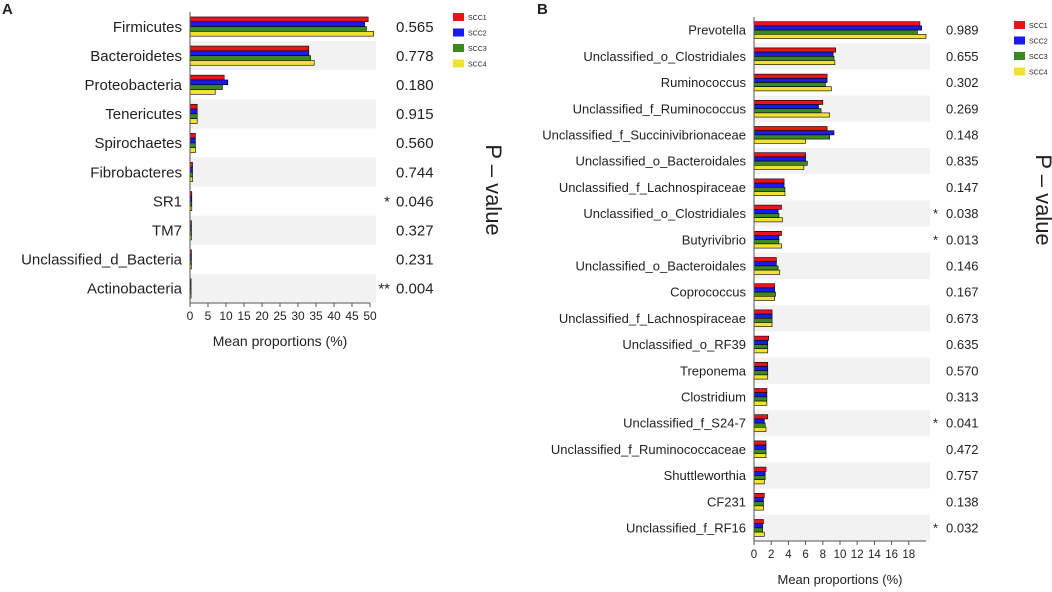 This screenshot has width=1052, height=592. Describe the element at coordinates (962, 344) in the screenshot. I see `p-value: 0.635` at that location.